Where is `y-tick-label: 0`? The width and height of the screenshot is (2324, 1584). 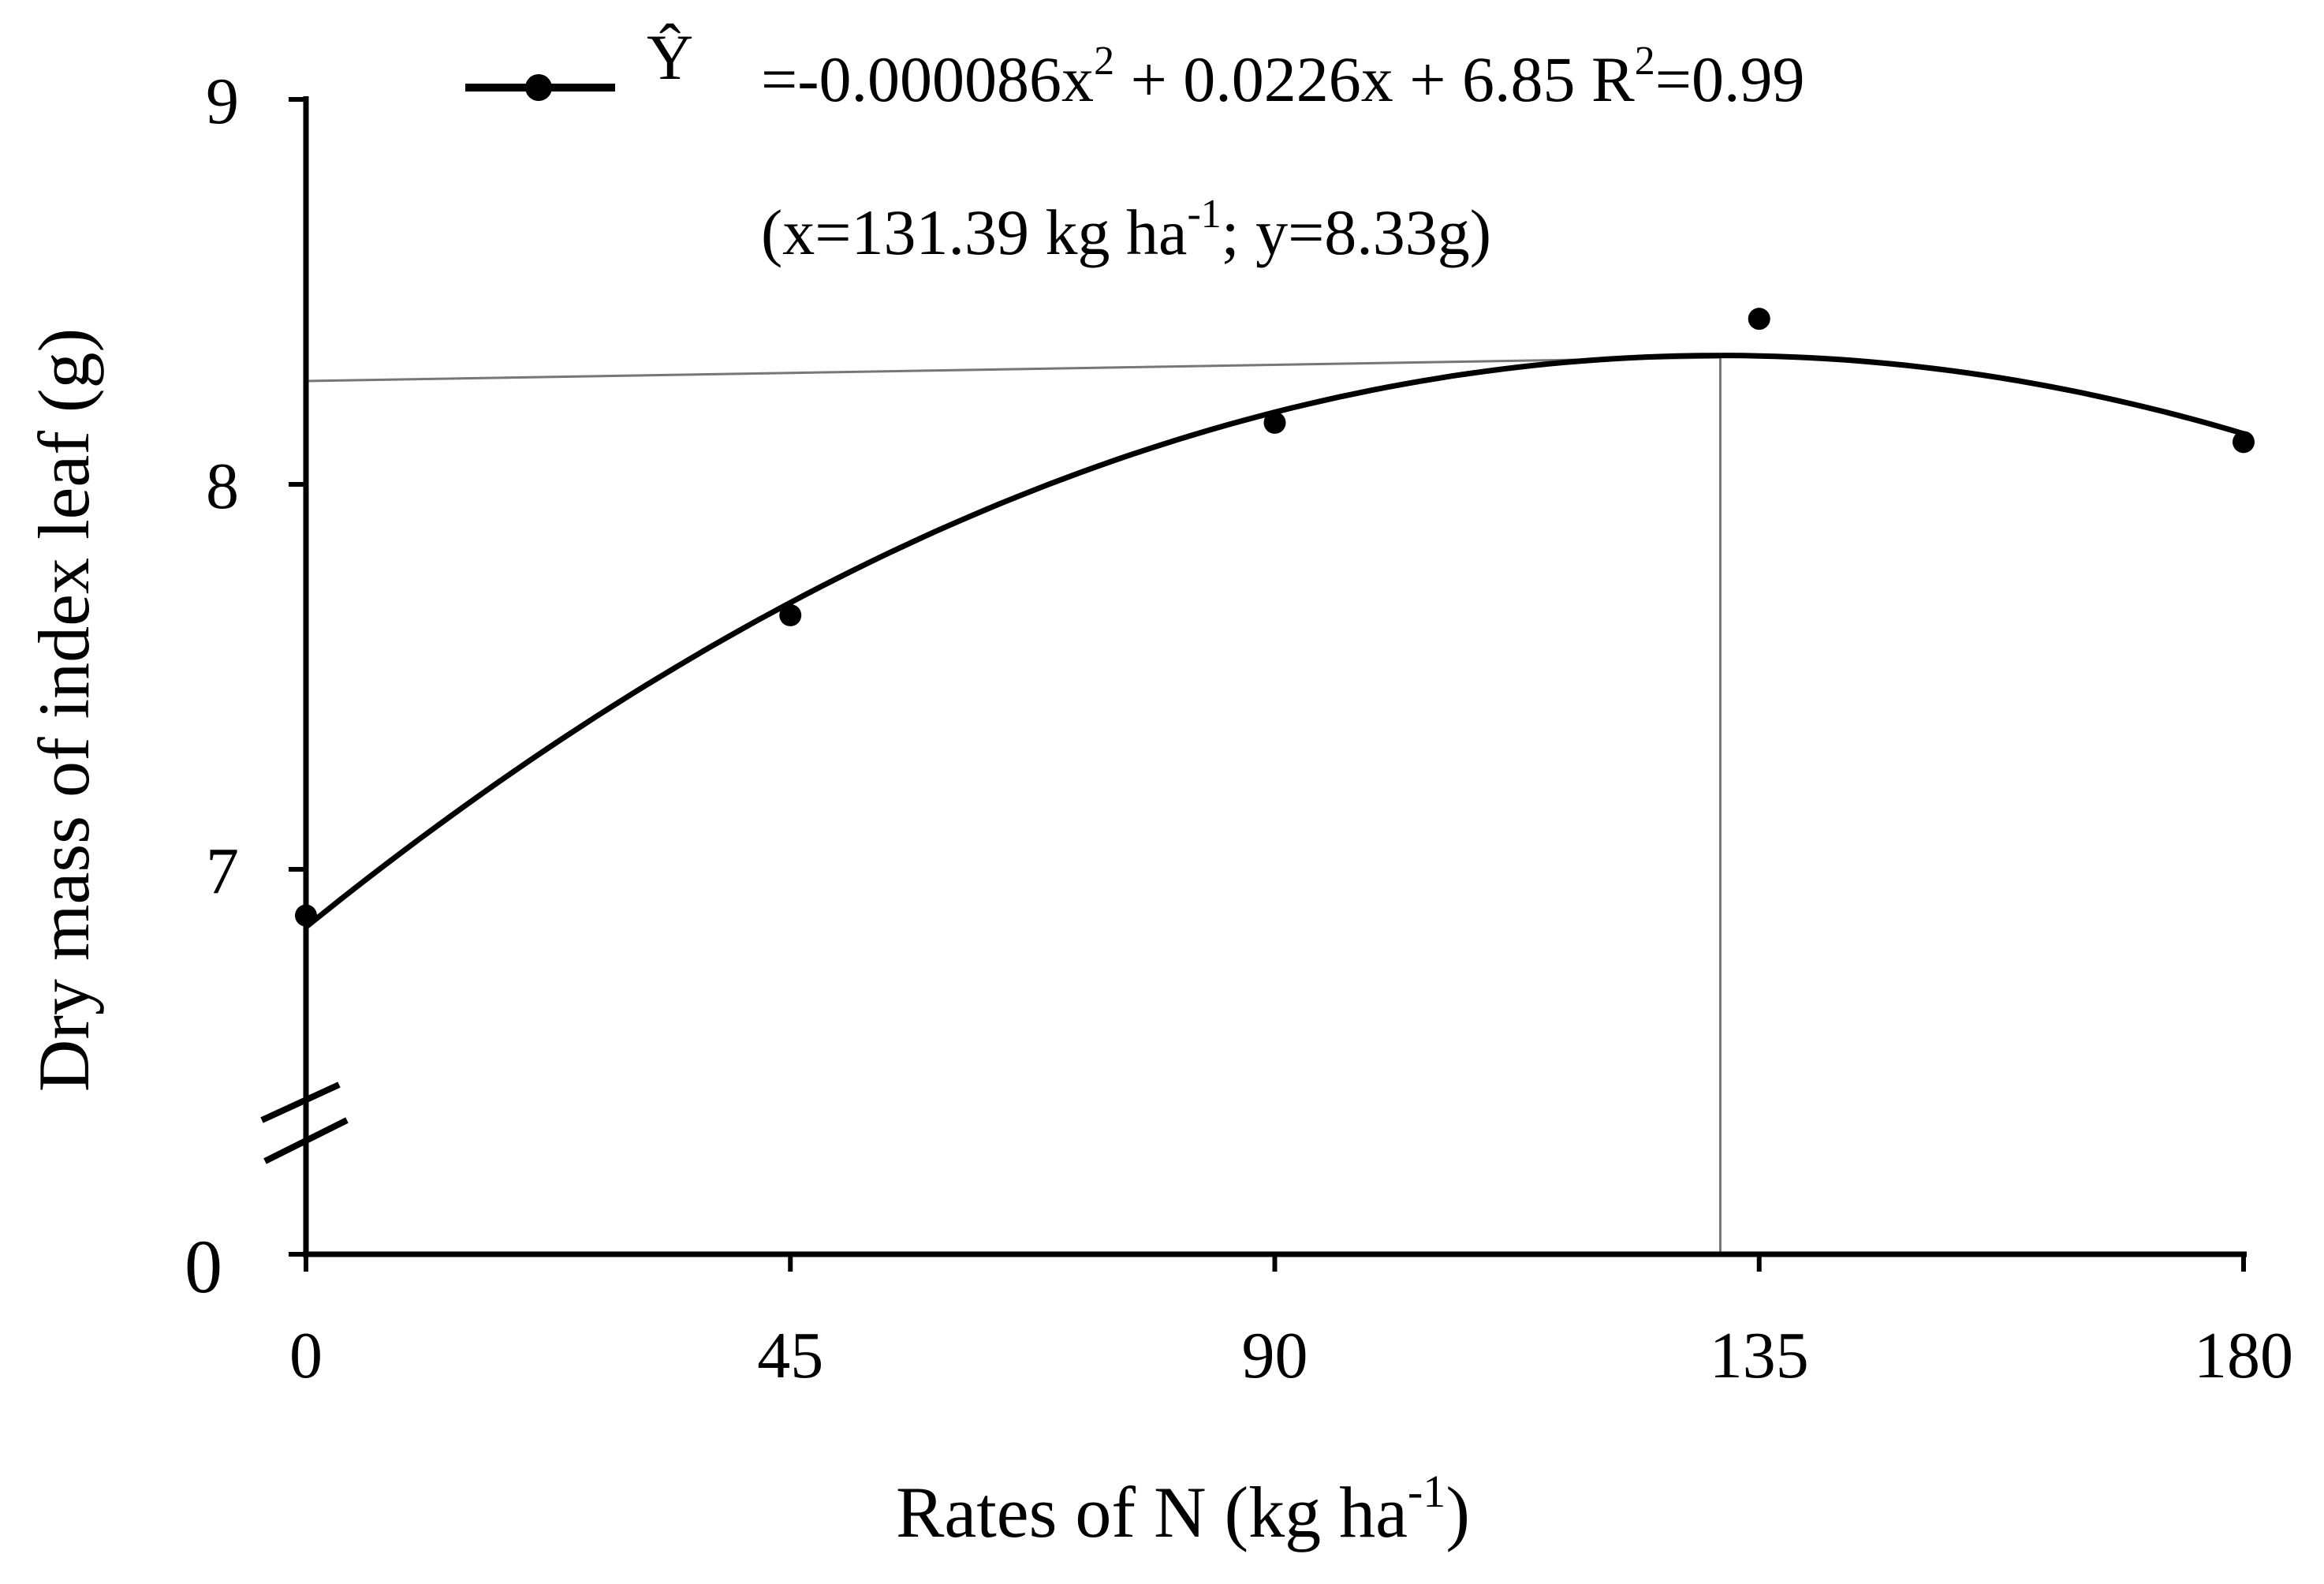 y-tick-label: 0 is located at coordinates (203, 1266).